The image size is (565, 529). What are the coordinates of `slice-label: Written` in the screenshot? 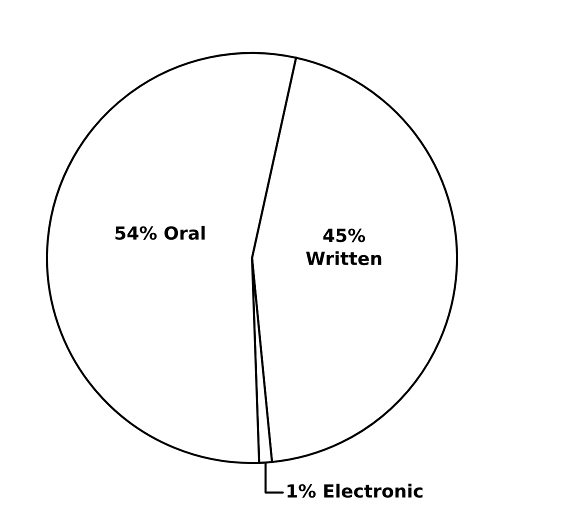 It's located at (344, 258).